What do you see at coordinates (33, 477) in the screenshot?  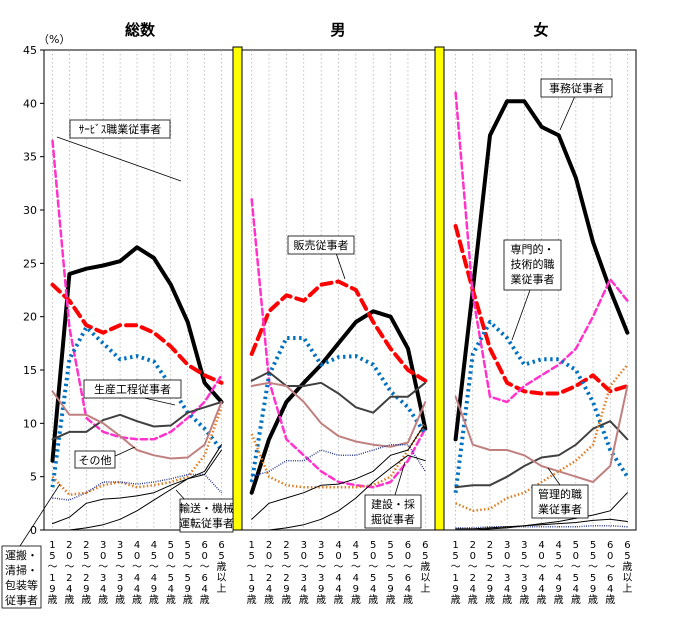 I see `y-tick-label: 5` at bounding box center [33, 477].